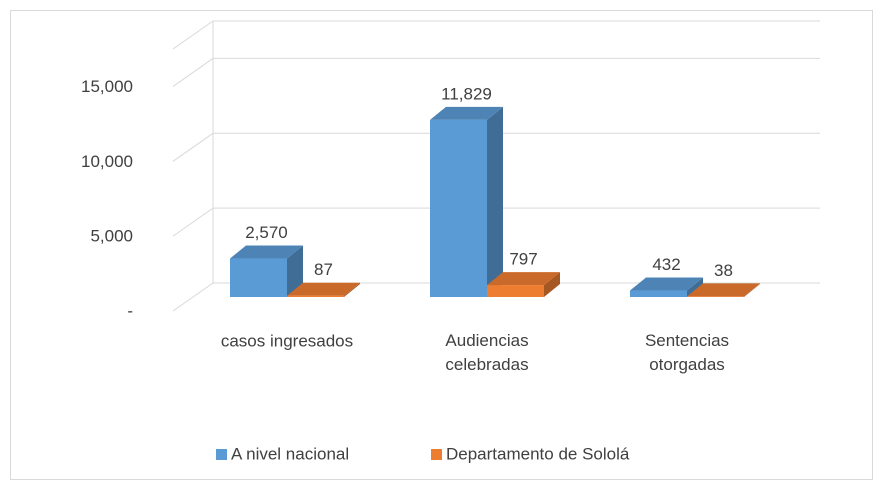 The image size is (883, 491). Describe the element at coordinates (523, 259) in the screenshot. I see `data-label: 797` at that location.